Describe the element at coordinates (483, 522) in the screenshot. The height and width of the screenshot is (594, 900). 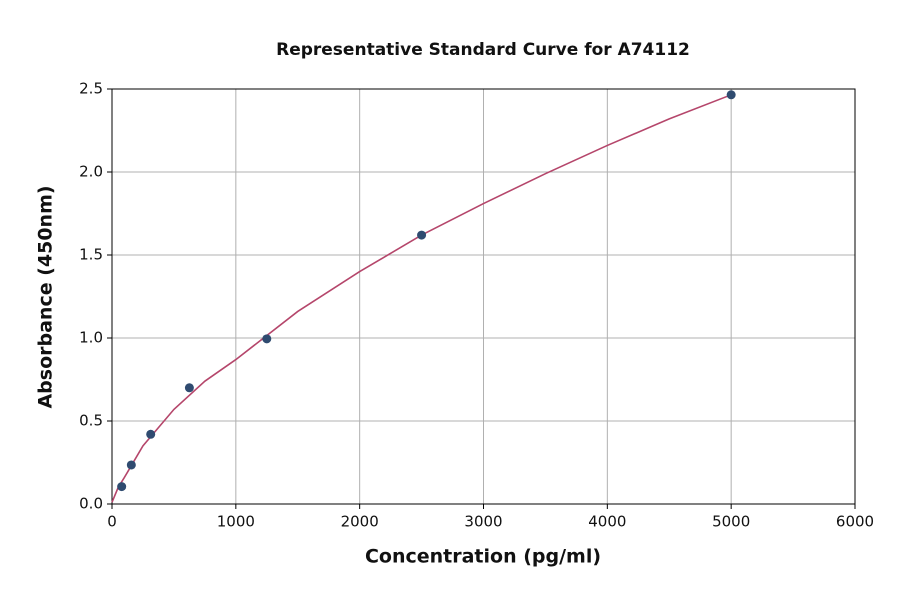
I see `x-tick-label: 3000` at that location.